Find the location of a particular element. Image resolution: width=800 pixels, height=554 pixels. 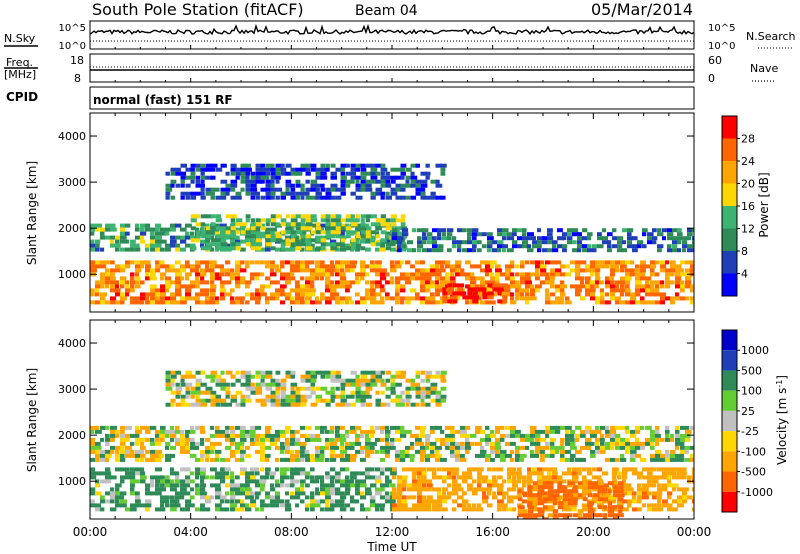

x-tick-label: 20:00 is located at coordinates (593, 532).